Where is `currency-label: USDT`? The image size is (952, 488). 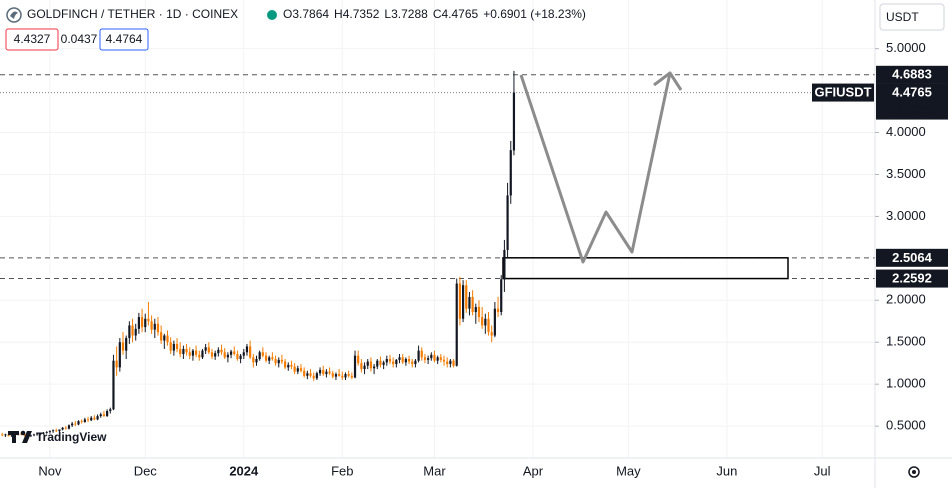
currency-label: USDT is located at coordinates (902, 17).